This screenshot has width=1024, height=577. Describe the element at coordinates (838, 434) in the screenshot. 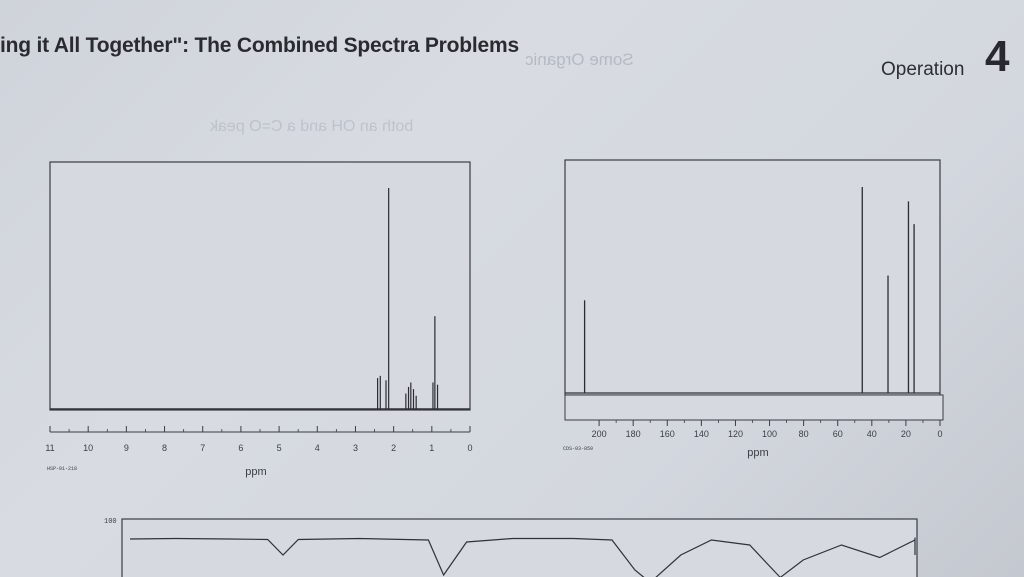

I see `c-nmr-tick-label: 60` at that location.